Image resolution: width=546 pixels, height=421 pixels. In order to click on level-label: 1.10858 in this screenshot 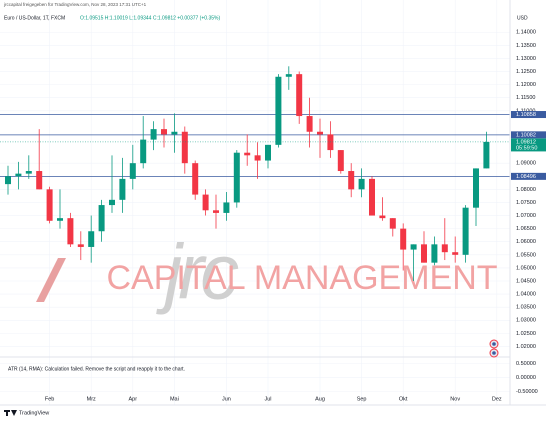, I will do `click(526, 115)`.